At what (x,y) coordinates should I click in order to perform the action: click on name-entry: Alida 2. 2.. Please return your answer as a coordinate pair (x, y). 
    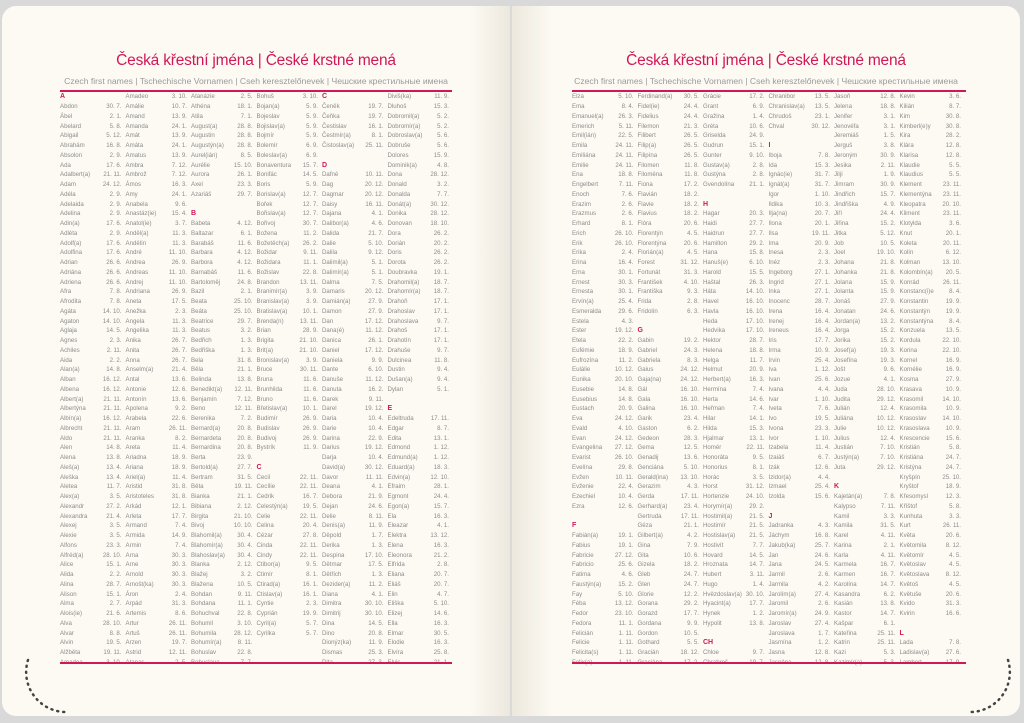
    Looking at the image, I should click on (93, 575).